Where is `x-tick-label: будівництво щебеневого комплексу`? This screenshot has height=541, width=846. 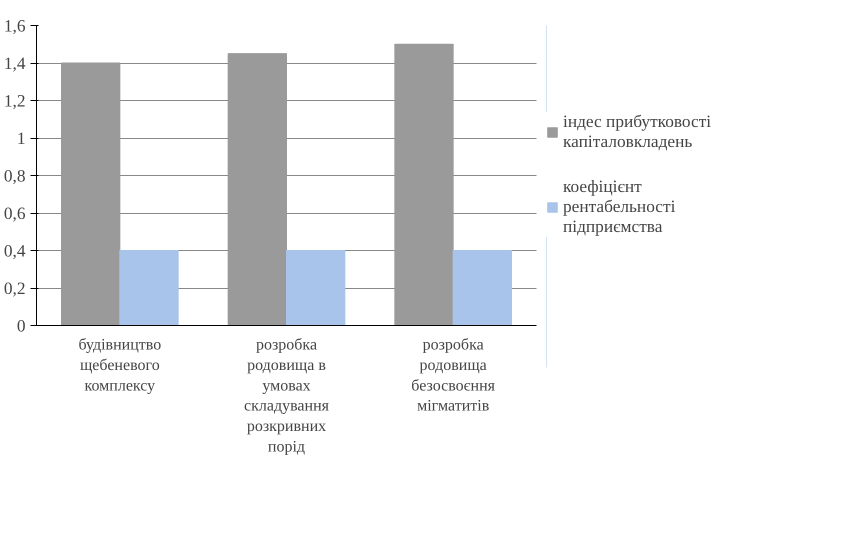
x-tick-label: будівництво щебеневого комплексу is located at coordinates (120, 365).